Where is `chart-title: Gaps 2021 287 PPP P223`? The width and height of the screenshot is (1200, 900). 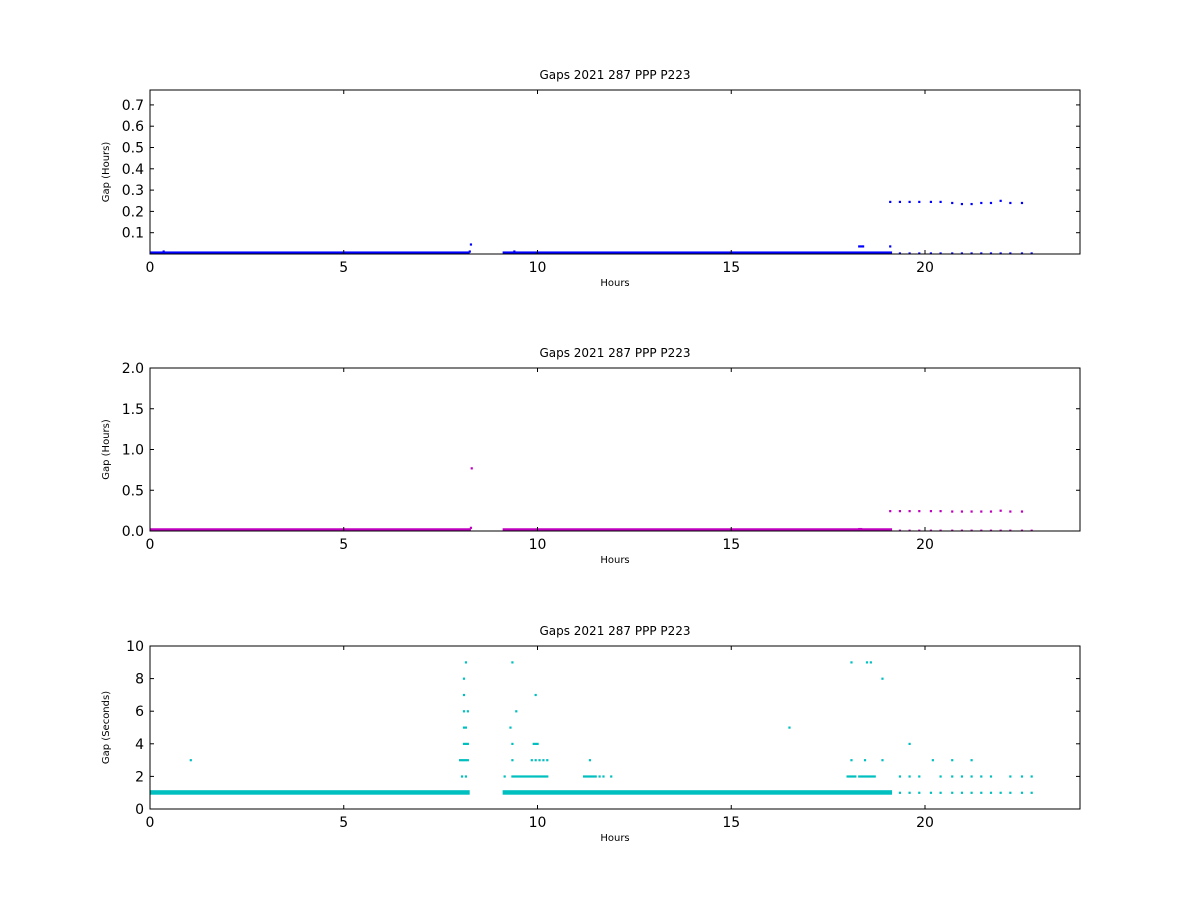
chart-title: Gaps 2021 287 PPP P223 is located at coordinates (614, 353).